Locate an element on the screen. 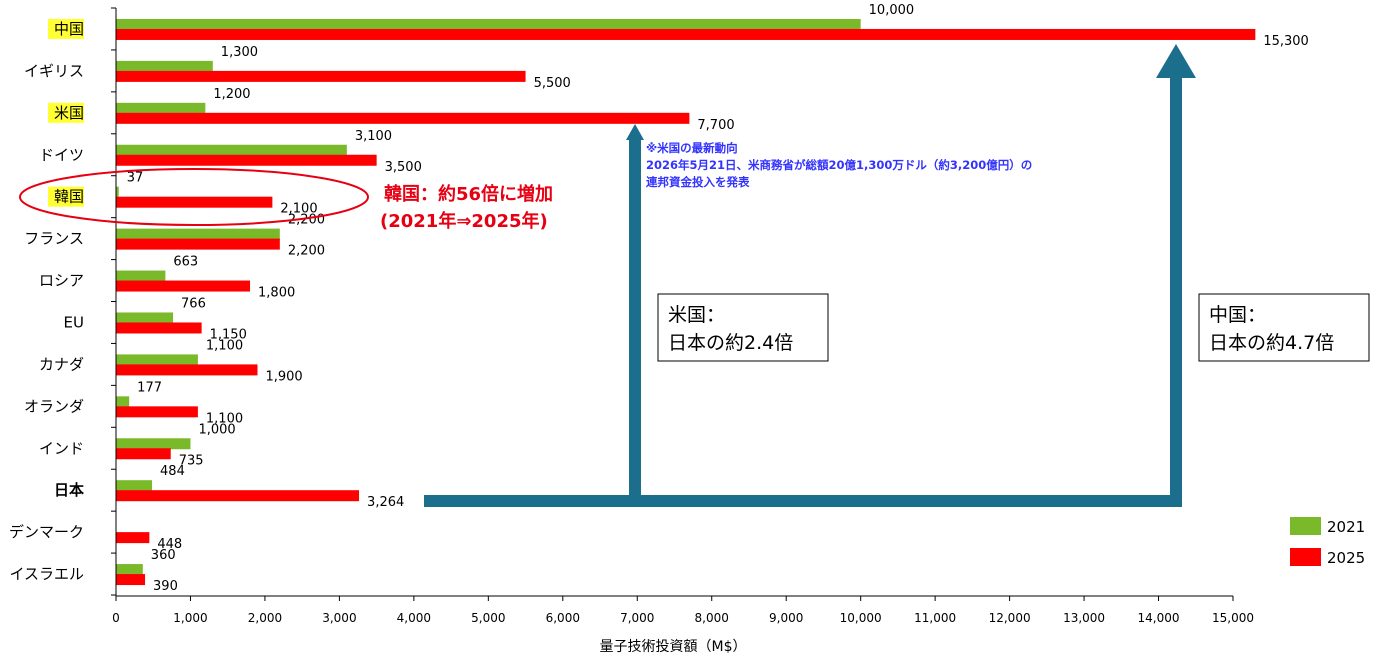 This screenshot has height=655, width=1373. data-label-2025-11: 3,264 is located at coordinates (385, 502).